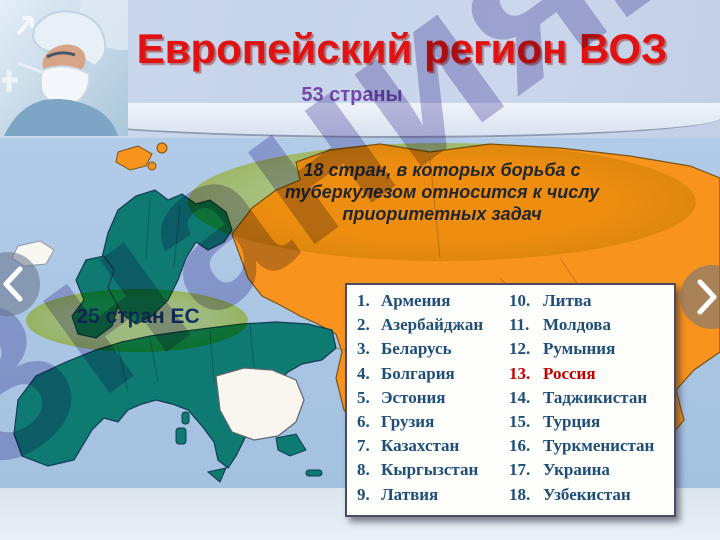  Describe the element at coordinates (314, 473) in the screenshot. I see `crete` at that location.